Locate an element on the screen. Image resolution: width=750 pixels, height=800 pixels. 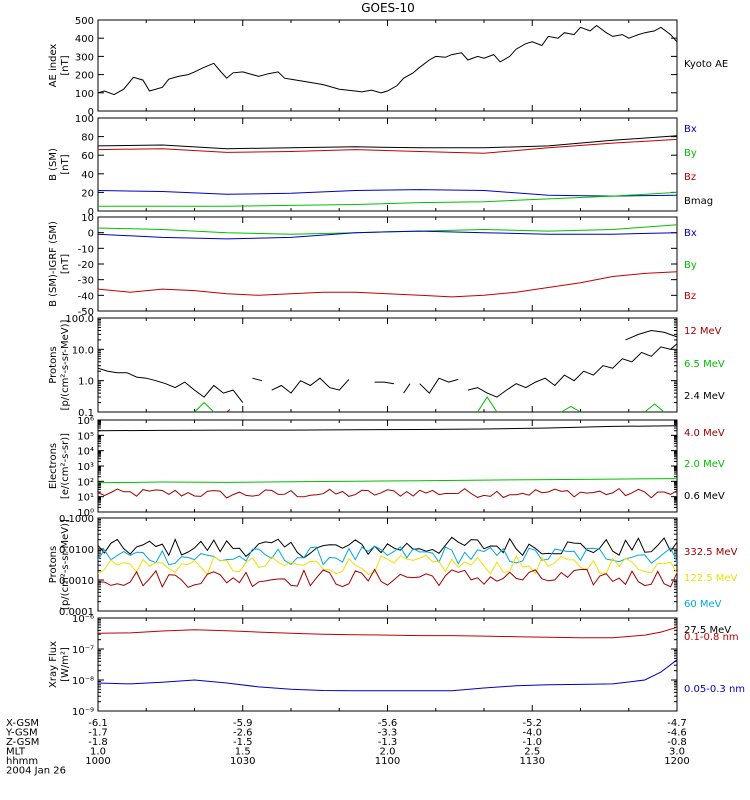
x-row-value: -1.8 is located at coordinates (98, 742).